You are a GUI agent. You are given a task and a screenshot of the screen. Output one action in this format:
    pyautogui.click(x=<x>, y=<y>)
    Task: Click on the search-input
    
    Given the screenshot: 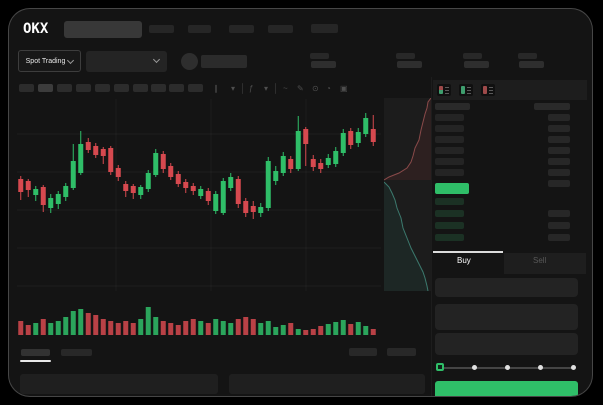 What is the action you would take?
    pyautogui.click(x=103, y=29)
    